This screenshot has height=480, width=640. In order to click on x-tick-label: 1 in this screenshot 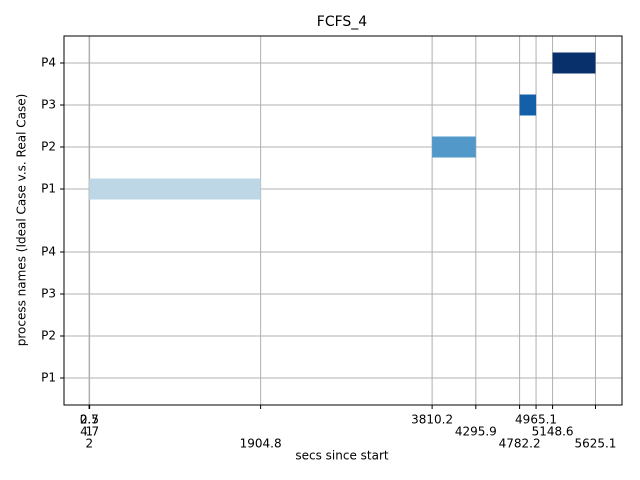, I will do `click(89, 432)`.